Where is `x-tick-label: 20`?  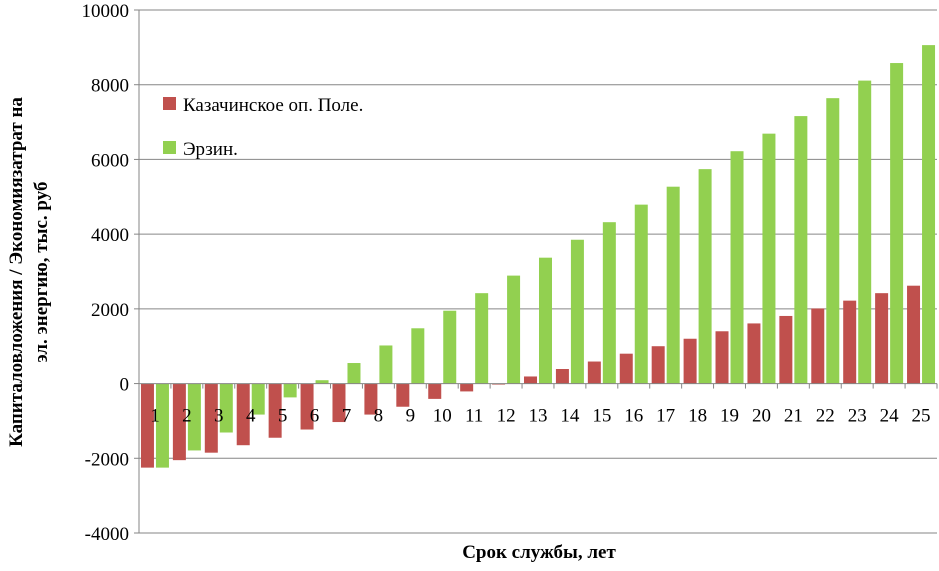 x-tick-label: 20 is located at coordinates (761, 416).